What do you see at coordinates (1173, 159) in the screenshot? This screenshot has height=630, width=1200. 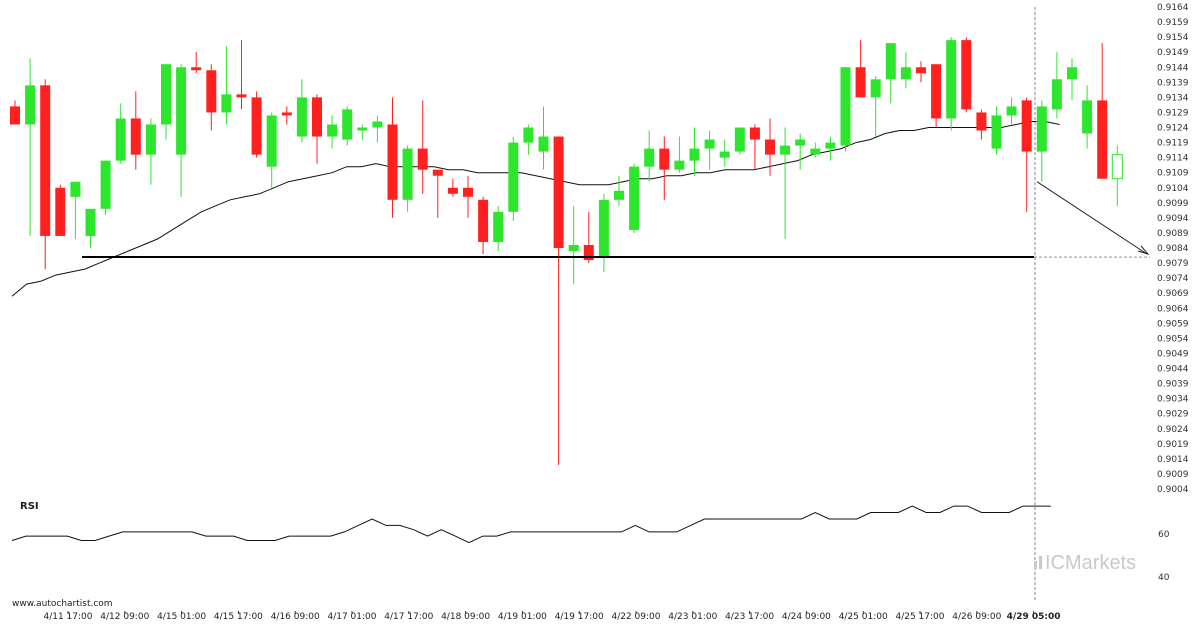 I see `price-tick-label: 0.9114` at bounding box center [1173, 159].